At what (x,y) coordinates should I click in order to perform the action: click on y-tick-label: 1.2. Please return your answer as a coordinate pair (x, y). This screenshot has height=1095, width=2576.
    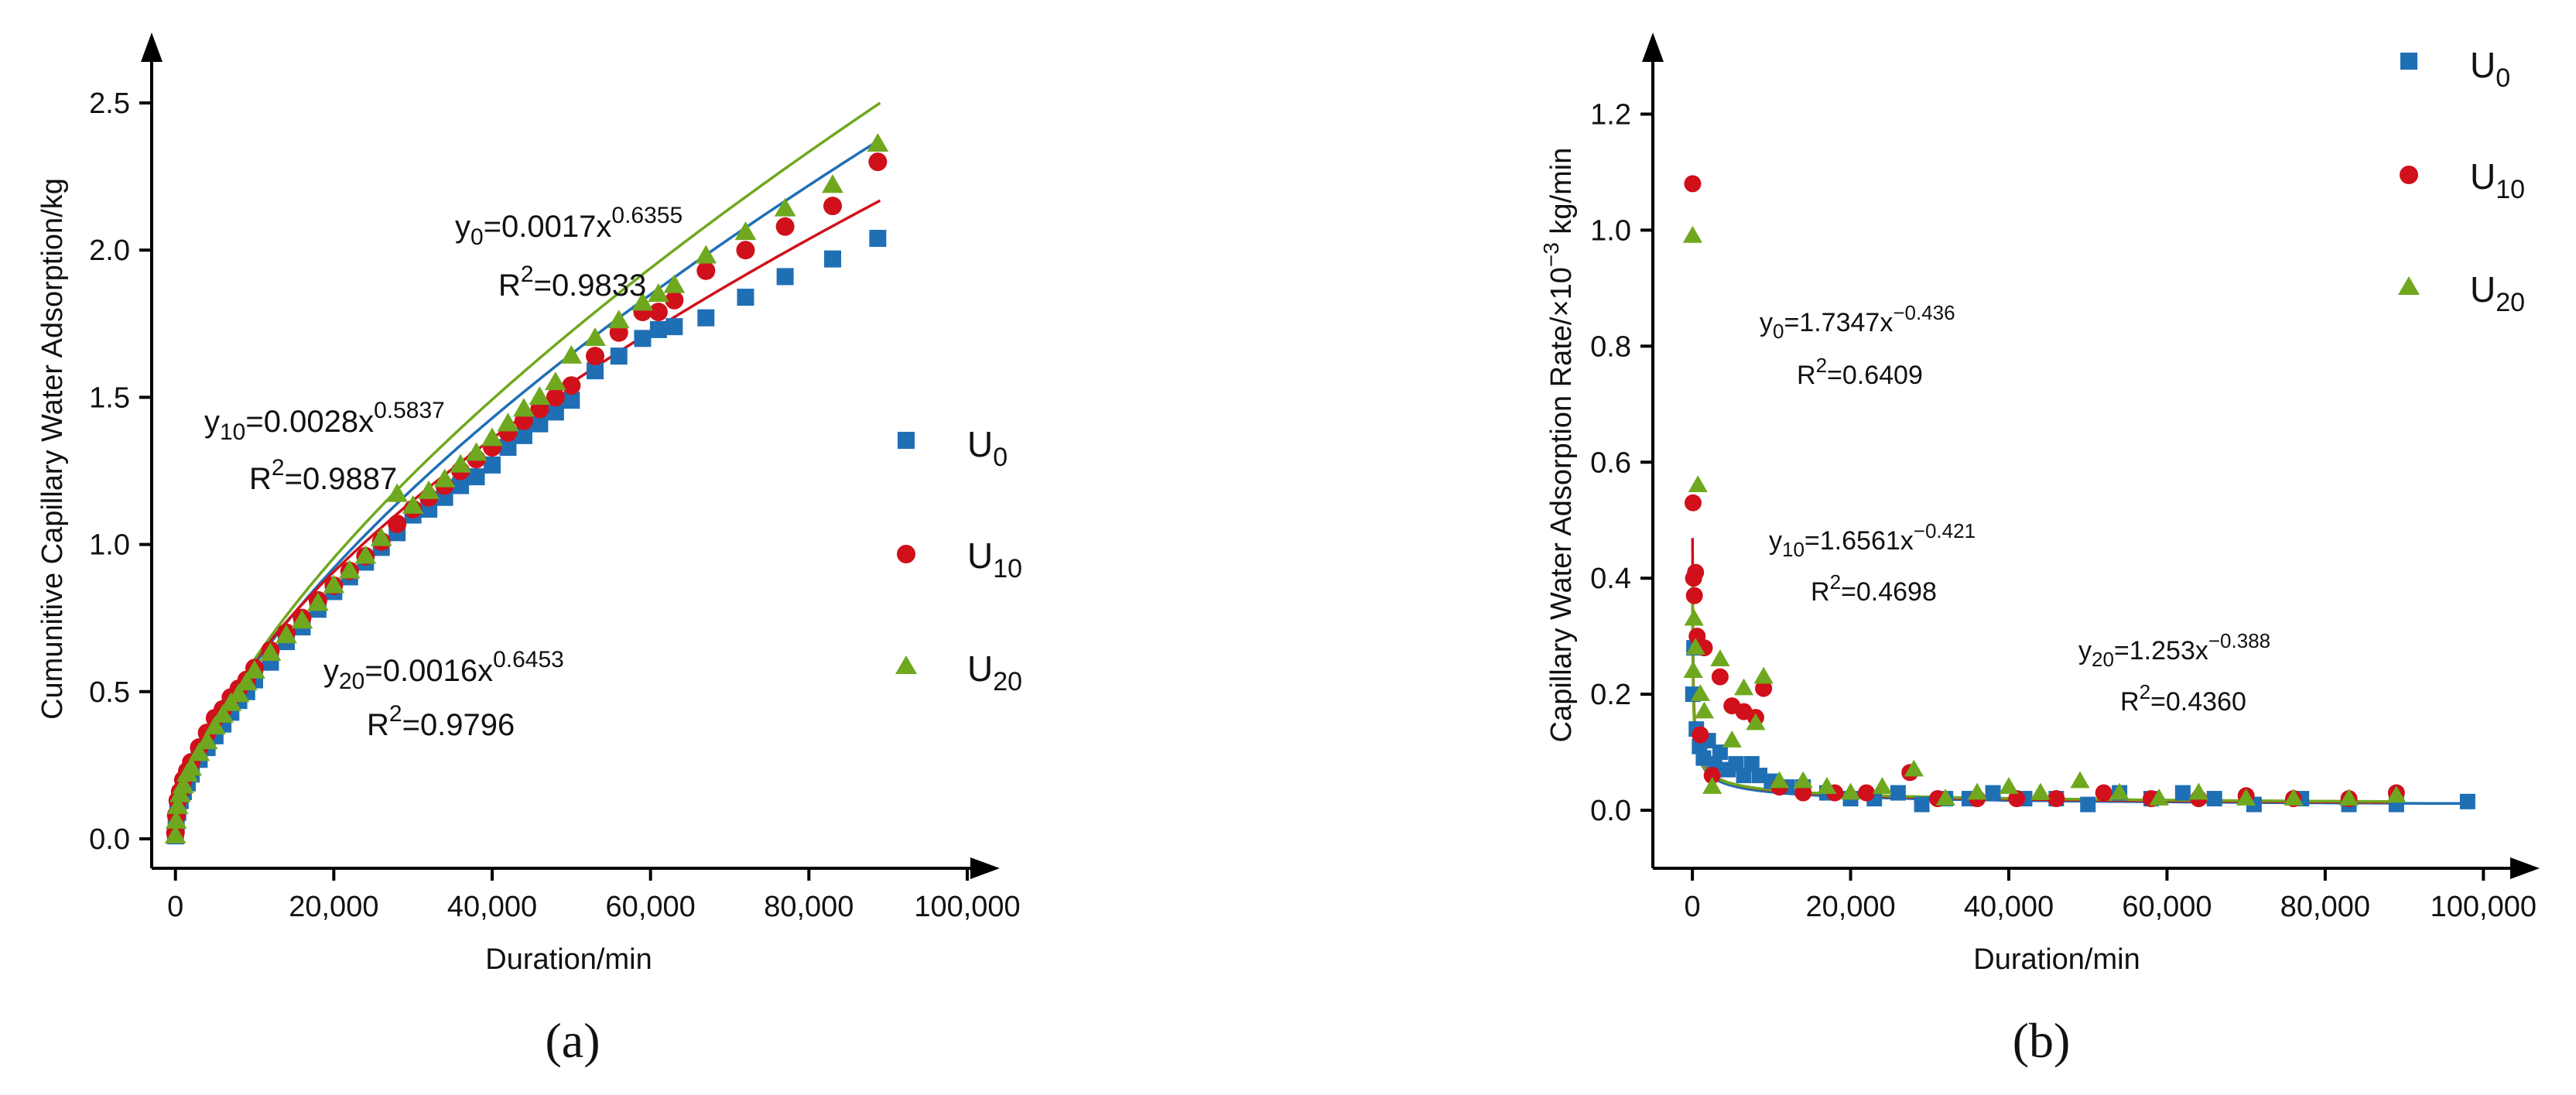
    Looking at the image, I should click on (1611, 114).